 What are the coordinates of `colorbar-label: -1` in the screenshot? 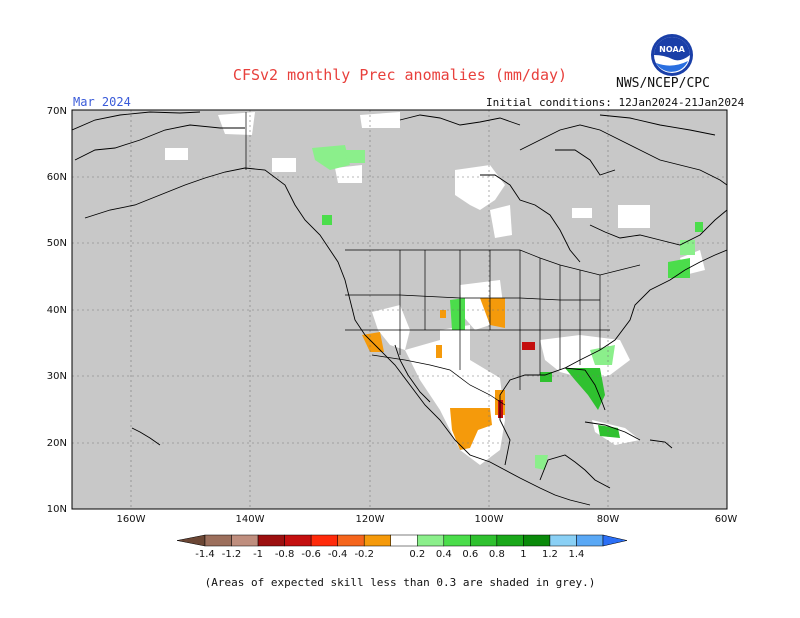 It's located at (258, 554).